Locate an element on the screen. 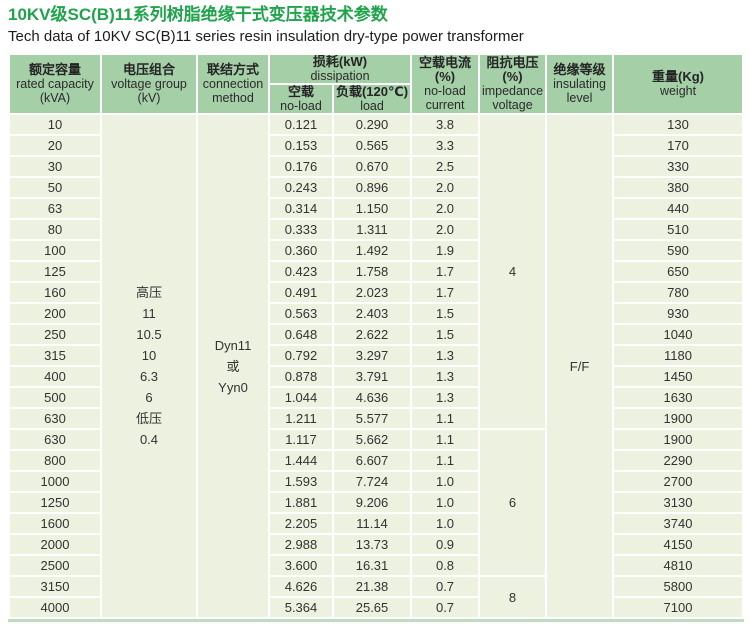  header-line-en: dissipation is located at coordinates (340, 76).